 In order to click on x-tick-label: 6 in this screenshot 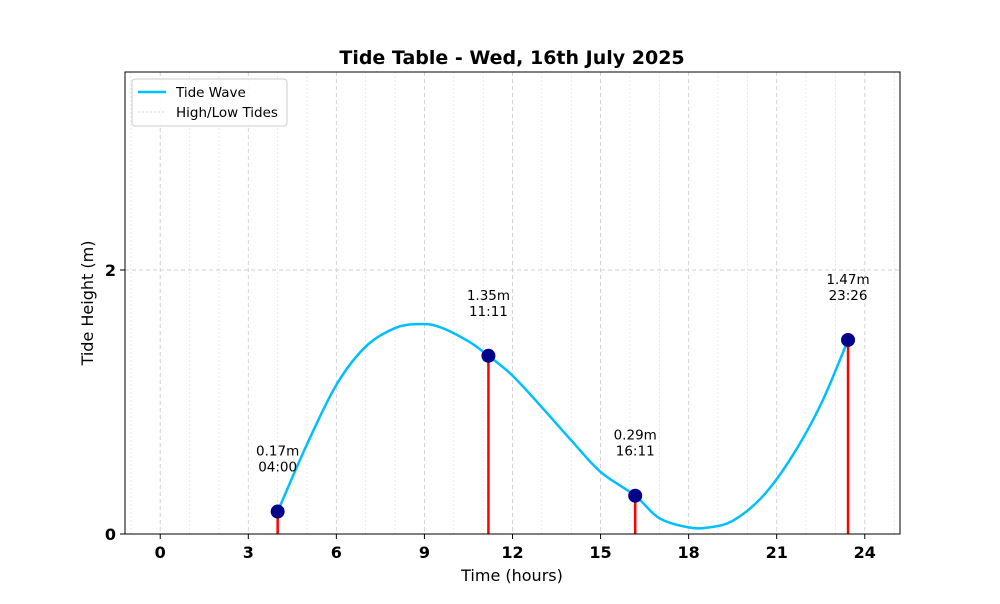, I will do `click(336, 552)`.